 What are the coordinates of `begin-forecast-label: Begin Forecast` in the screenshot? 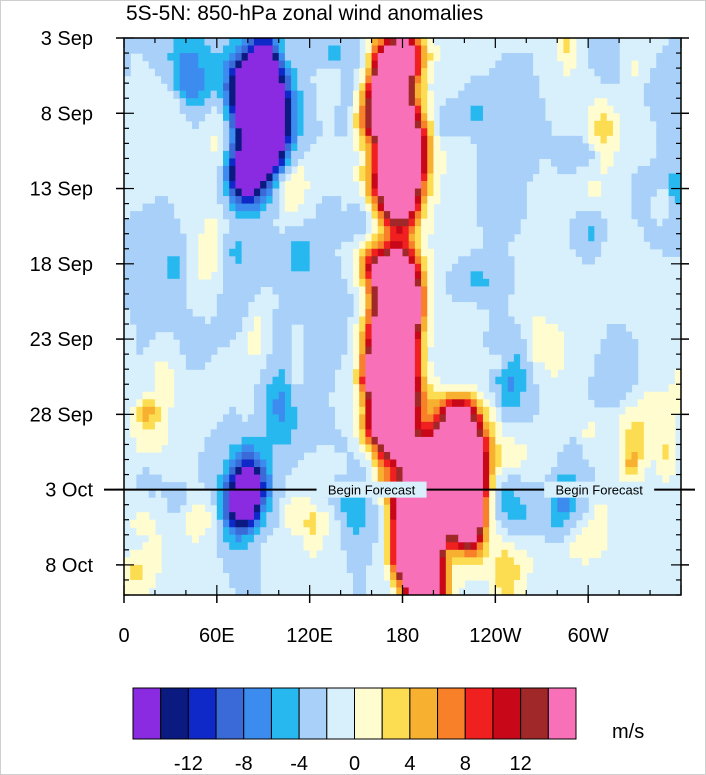 It's located at (599, 490).